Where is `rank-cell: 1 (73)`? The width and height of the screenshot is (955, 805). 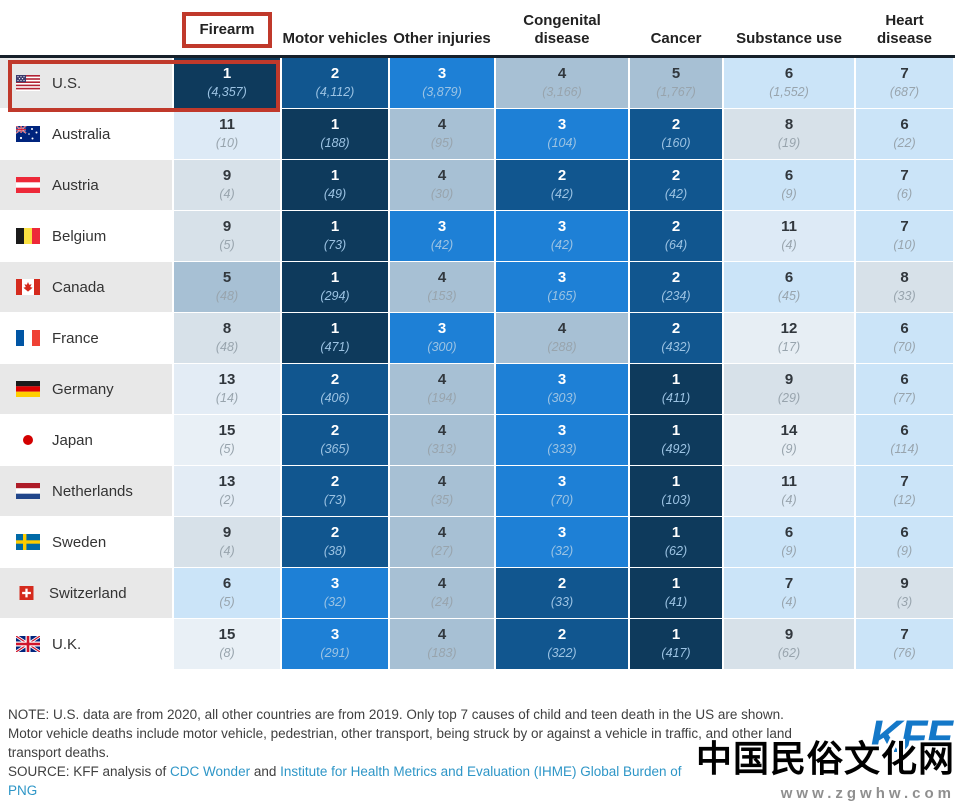
rank-cell: 1 (73) is located at coordinates (335, 236).